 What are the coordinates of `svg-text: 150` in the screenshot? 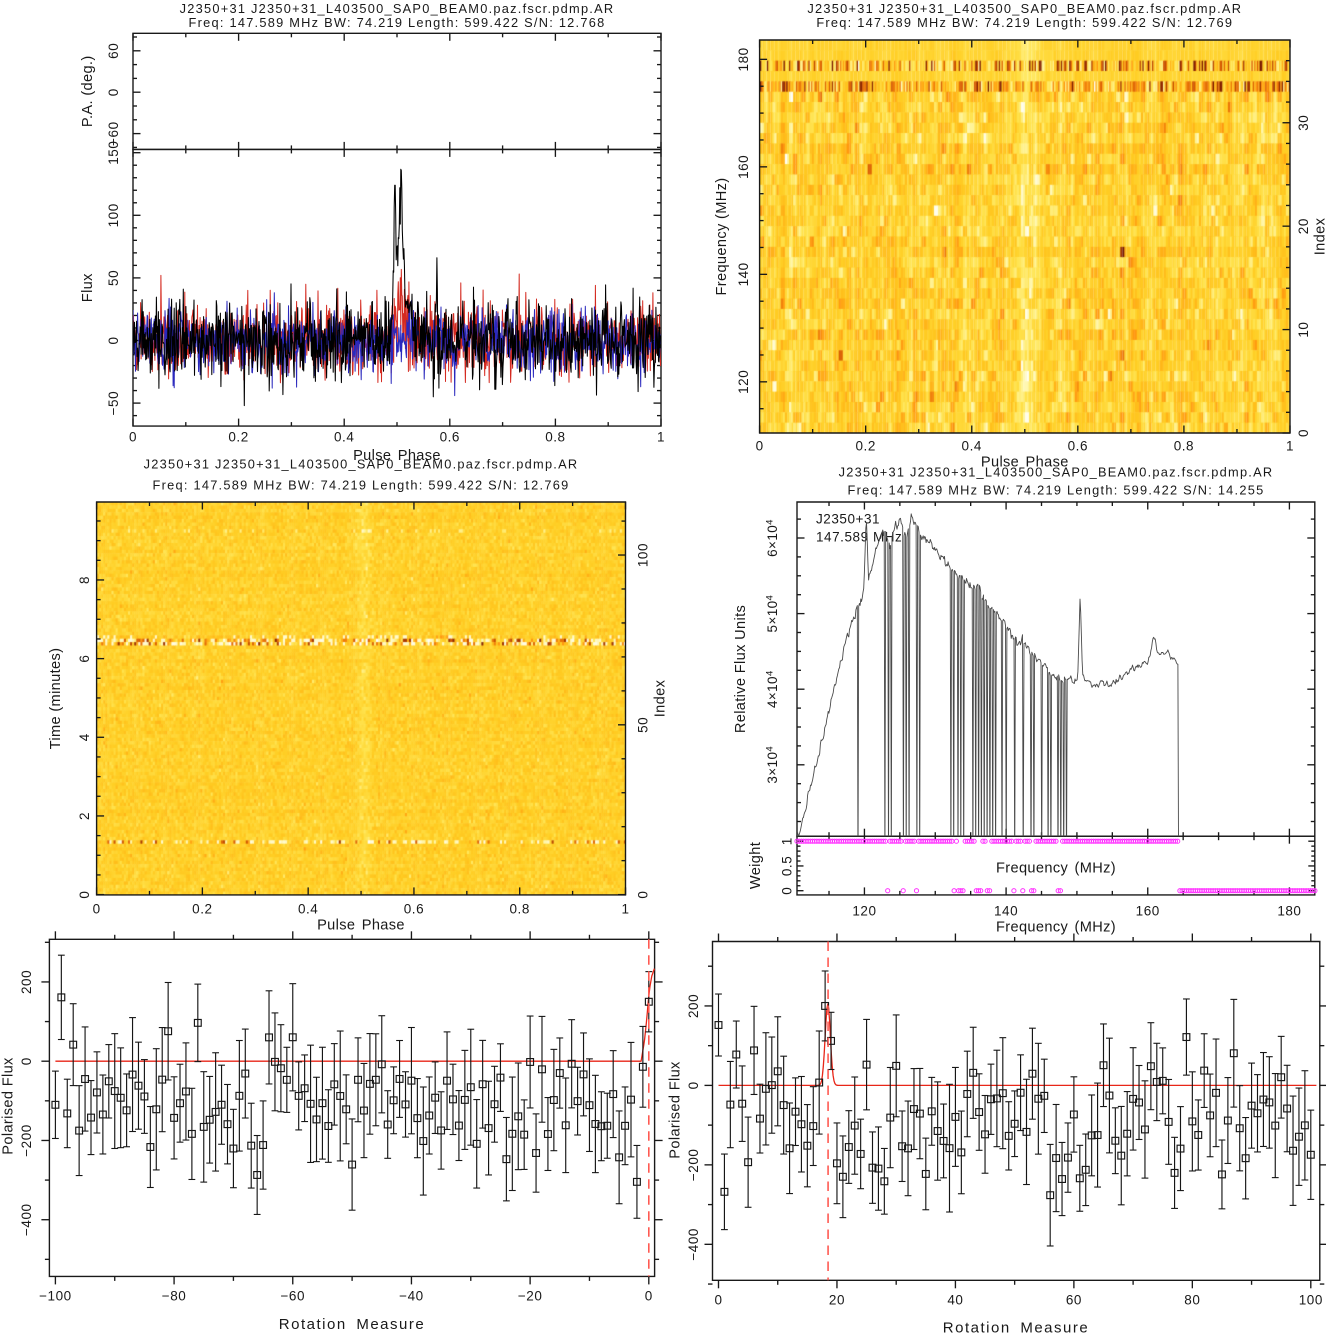 It's located at (113, 153).